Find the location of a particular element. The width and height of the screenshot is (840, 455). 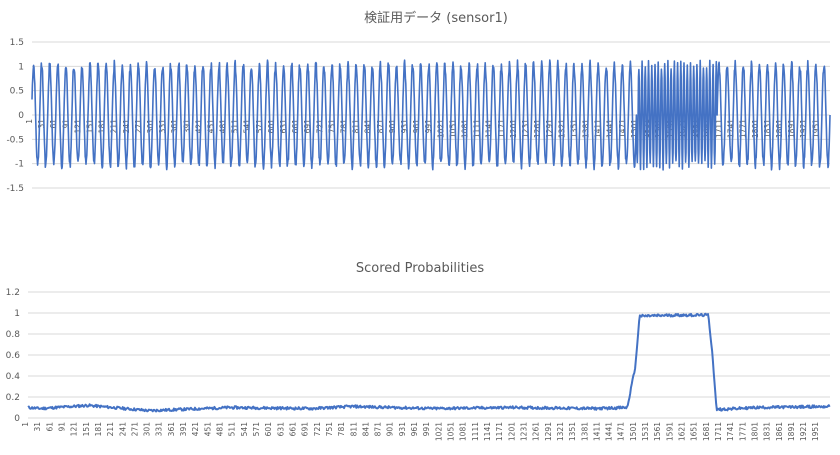

chart2-xtick-label: 1381 is located at coordinates (584, 431).